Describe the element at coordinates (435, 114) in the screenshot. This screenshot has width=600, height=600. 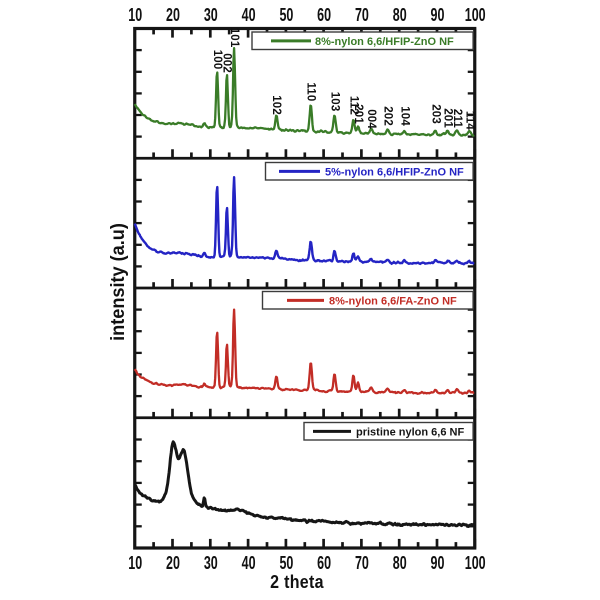
I see `svg-text: 203` at that location.